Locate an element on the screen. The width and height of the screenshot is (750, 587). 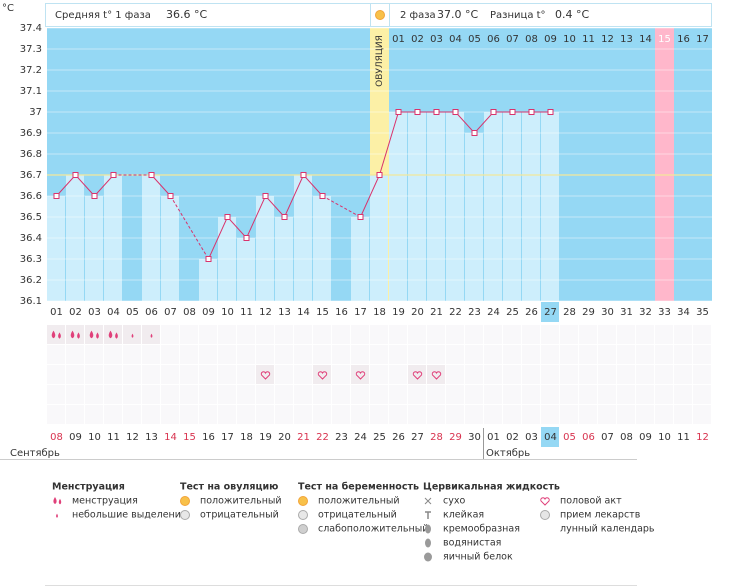
x-tick-label: 12 is located at coordinates (265, 312).